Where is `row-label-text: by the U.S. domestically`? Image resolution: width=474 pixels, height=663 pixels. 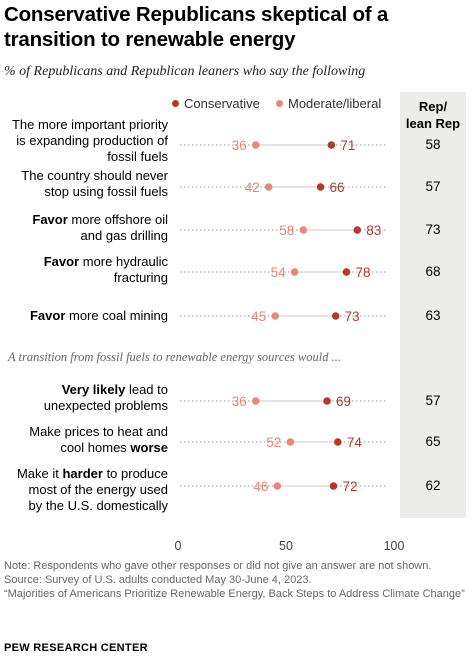 row-label-text: by the U.S. domestically is located at coordinates (98, 505).